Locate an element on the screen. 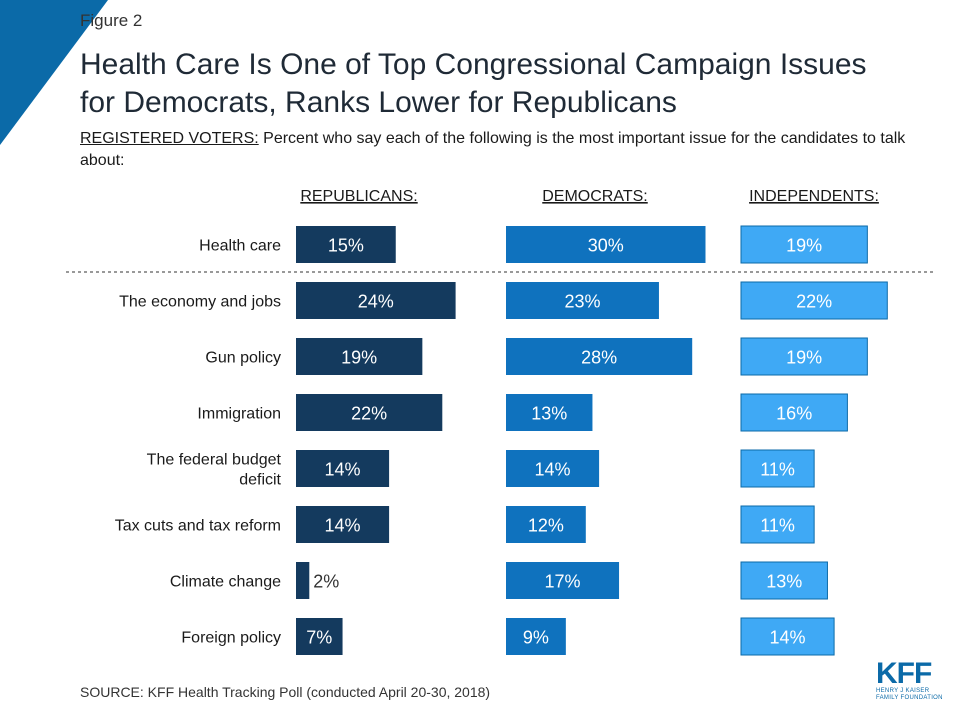 Image resolution: width=960 pixels, height=720 pixels. kff-logo: KFF HENRY J KAISER FAMILY FOUNDATION is located at coordinates (911, 679).